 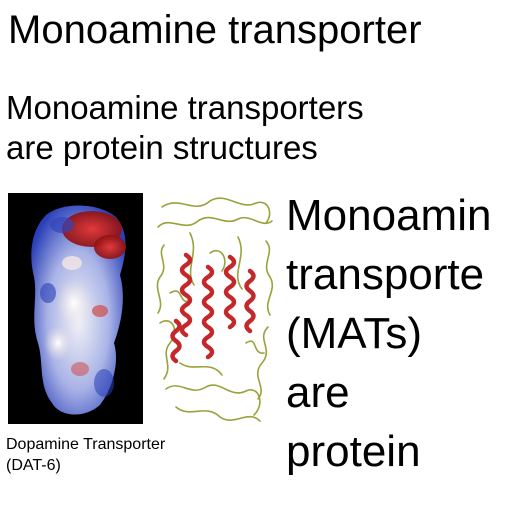 What do you see at coordinates (86, 444) in the screenshot?
I see `caption-line-1: Dopamine Transporter` at bounding box center [86, 444].